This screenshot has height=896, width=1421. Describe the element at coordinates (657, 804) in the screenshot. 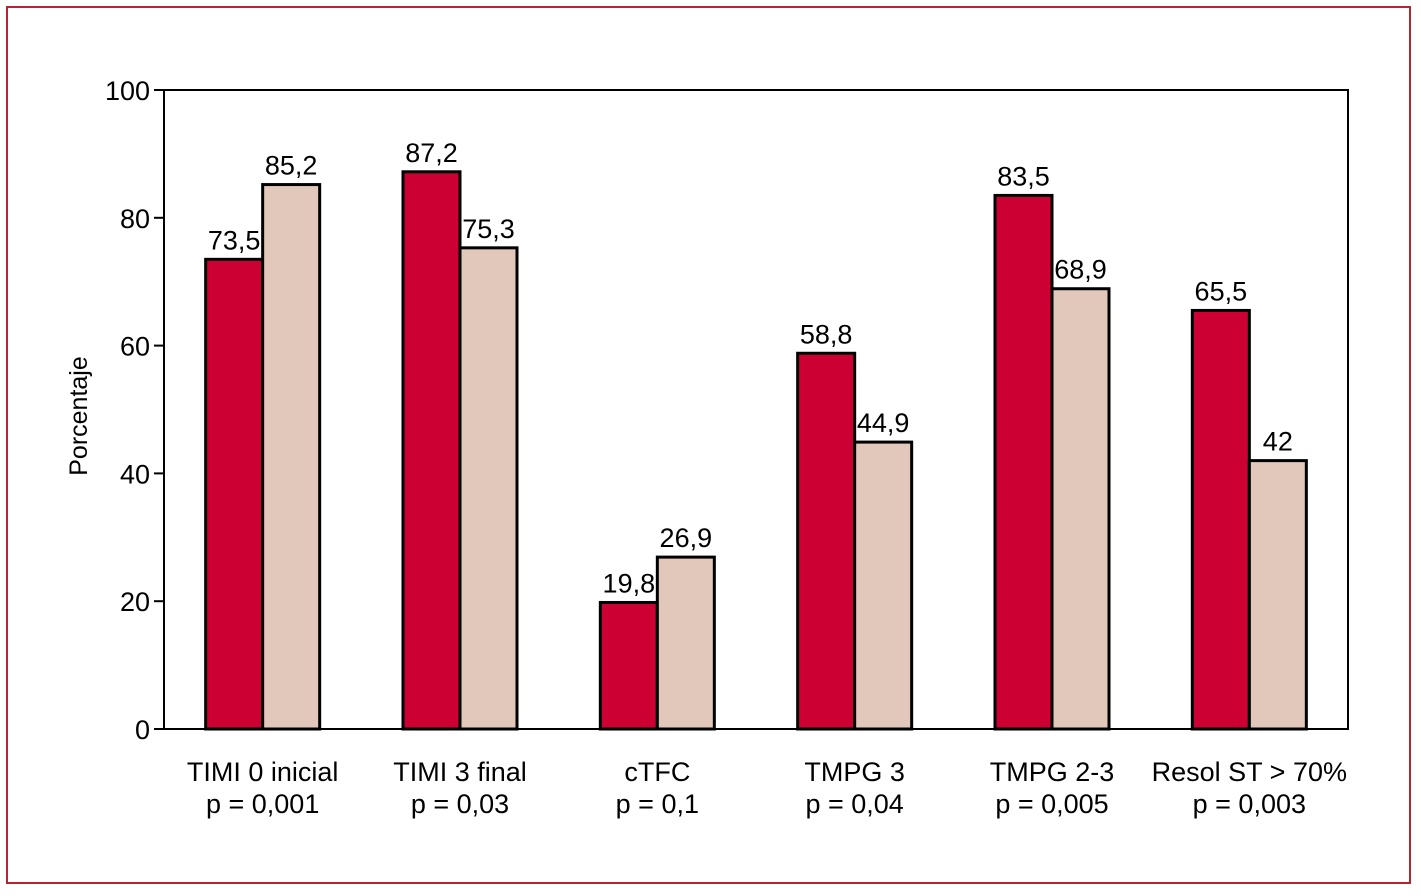

I see `x-tick-pvalue: p = 0,1` at that location.